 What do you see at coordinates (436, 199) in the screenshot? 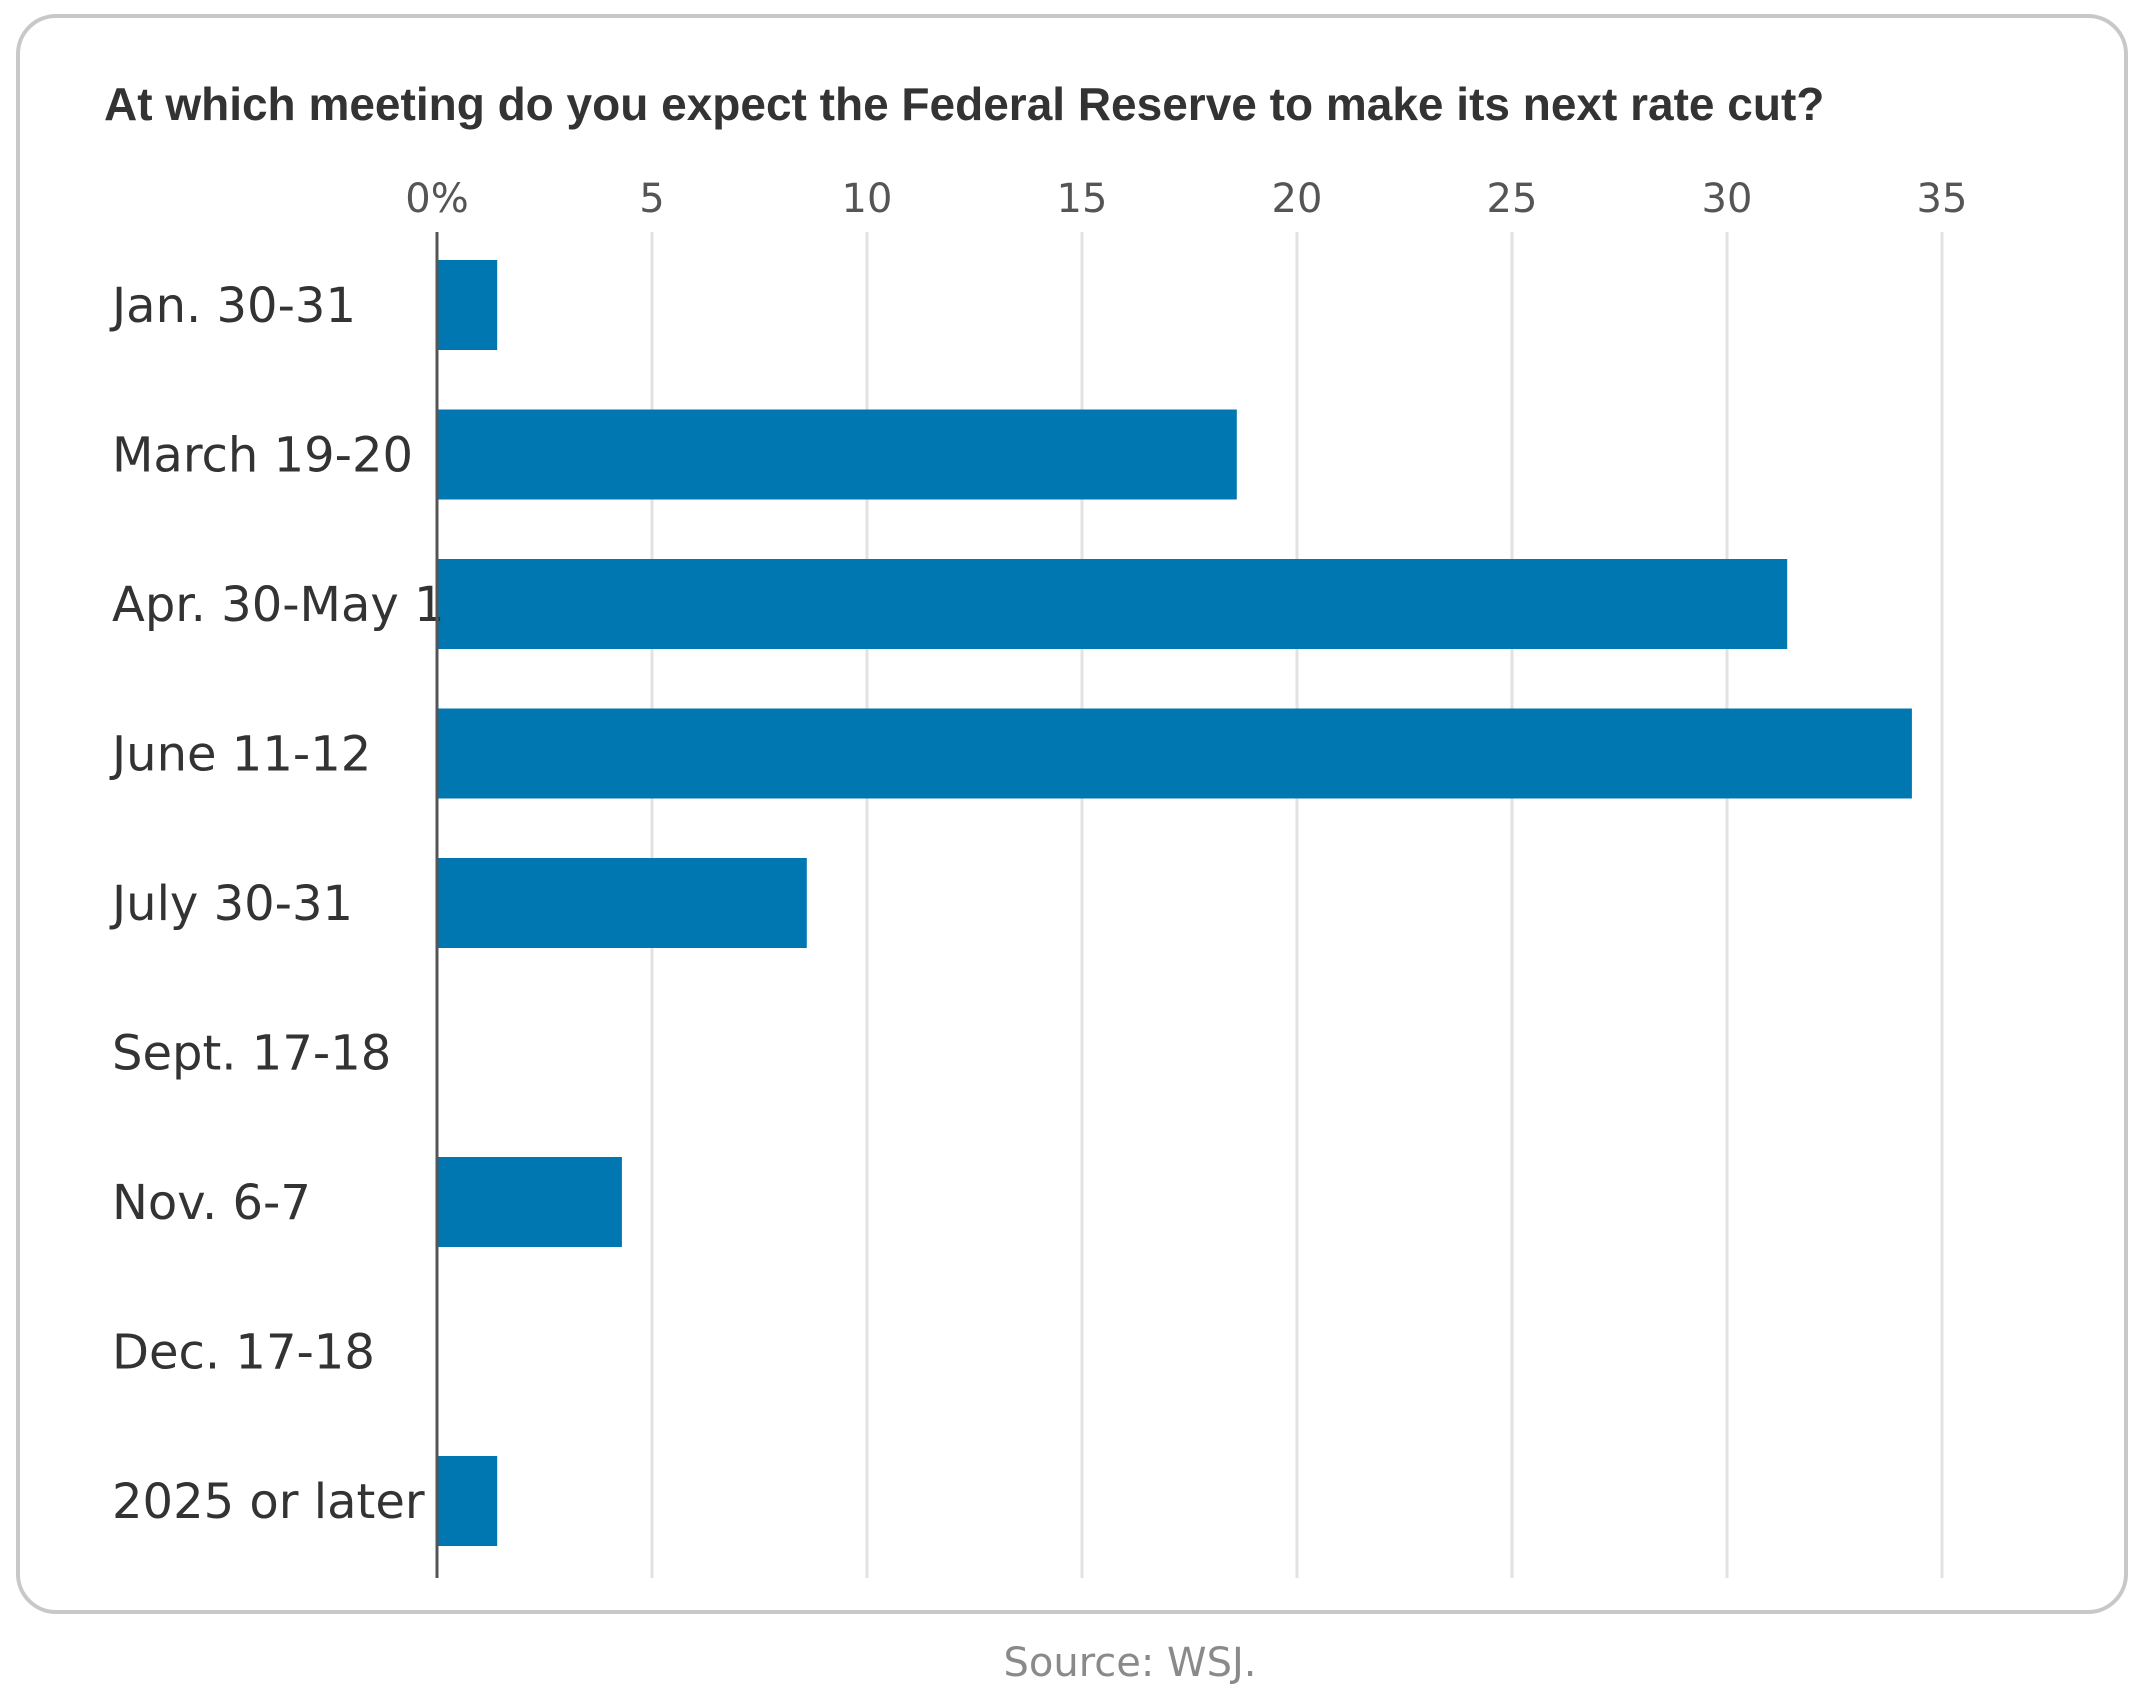
I see `x-tick-label: 0%` at bounding box center [436, 199].